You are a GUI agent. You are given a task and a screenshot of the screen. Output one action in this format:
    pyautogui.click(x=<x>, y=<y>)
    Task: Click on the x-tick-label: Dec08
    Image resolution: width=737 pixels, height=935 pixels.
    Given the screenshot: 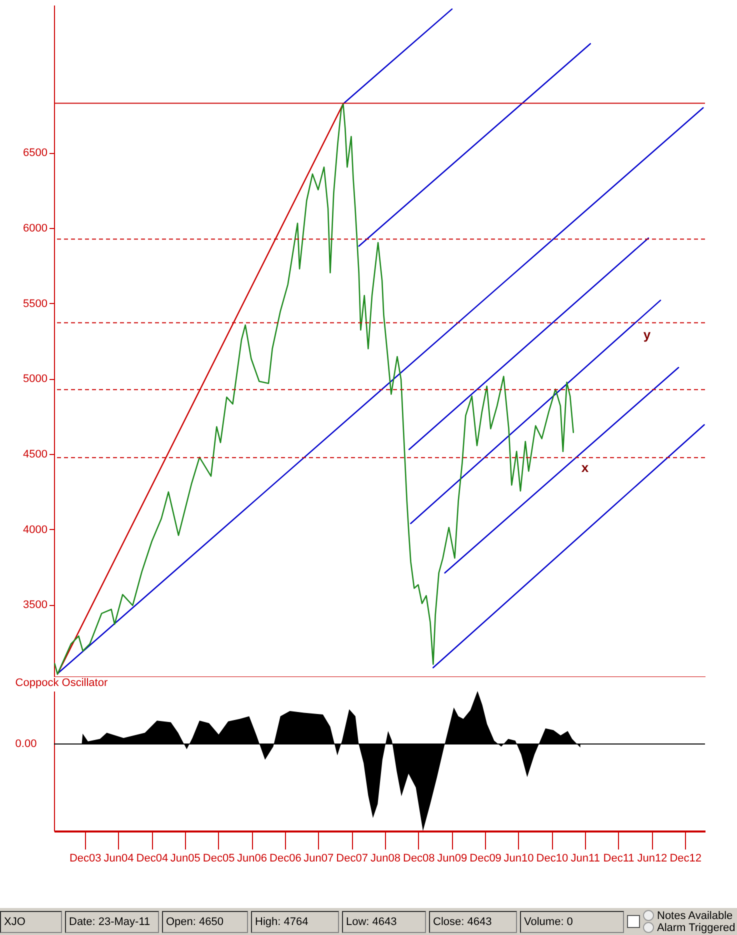 What is the action you would take?
    pyautogui.click(x=418, y=858)
    